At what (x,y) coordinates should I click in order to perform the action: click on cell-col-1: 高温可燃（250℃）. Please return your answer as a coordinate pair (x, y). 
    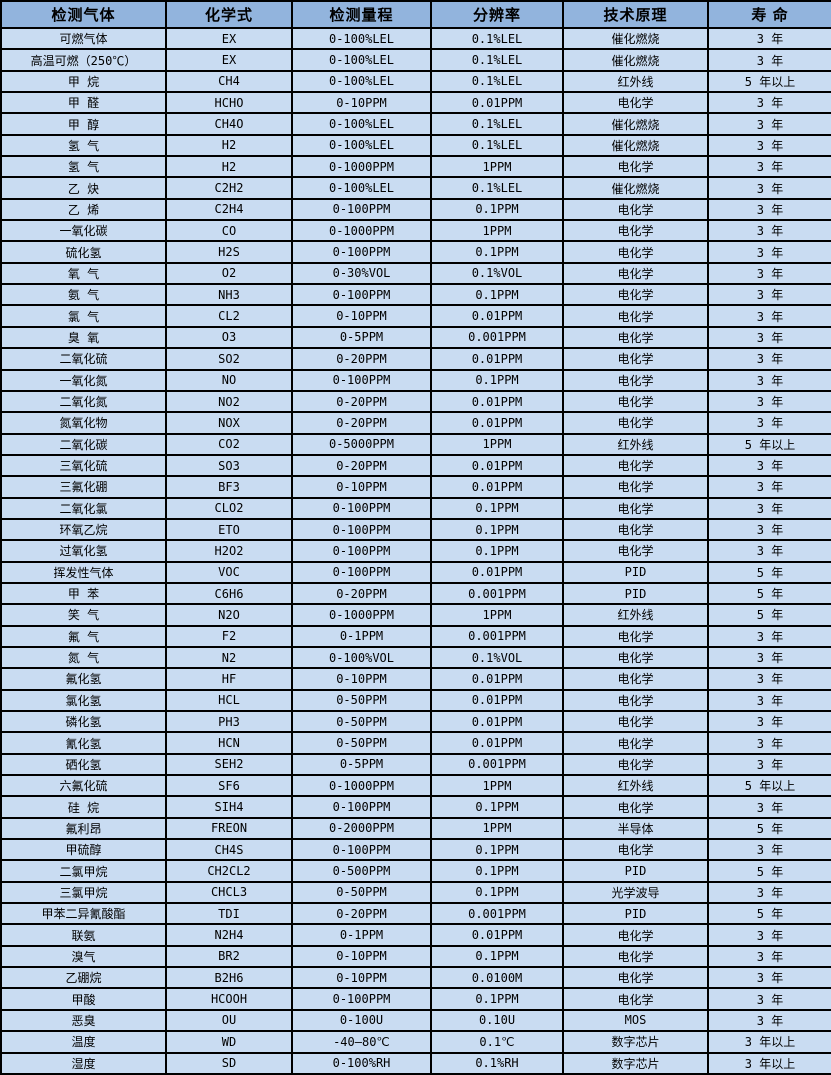
    Looking at the image, I should click on (83, 60).